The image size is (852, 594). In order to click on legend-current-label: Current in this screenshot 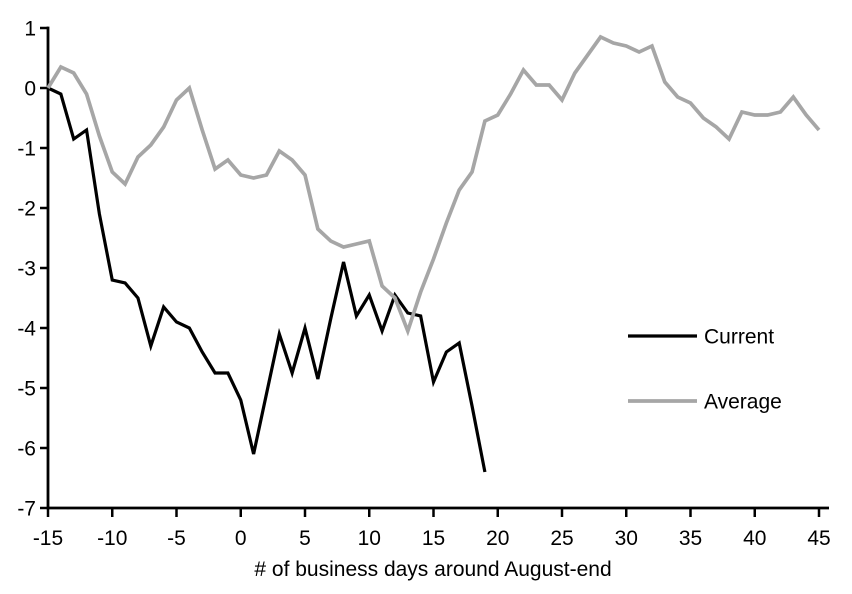, I will do `click(739, 337)`.